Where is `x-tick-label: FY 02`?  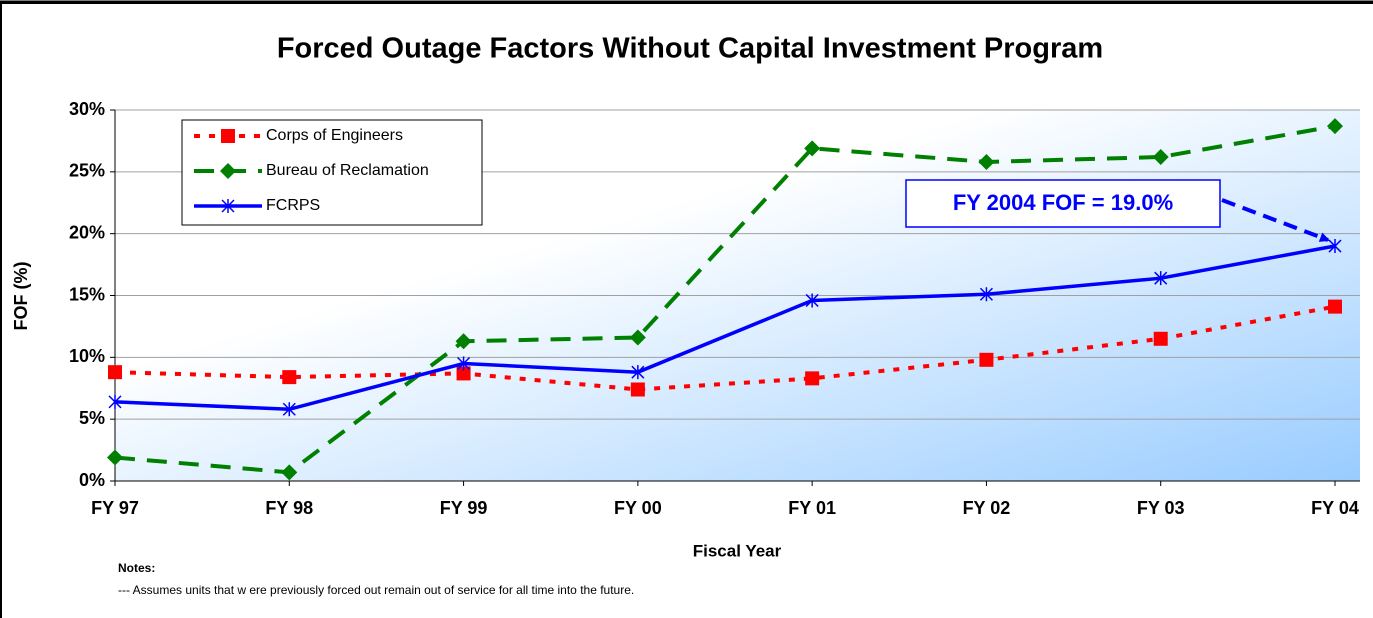
x-tick-label: FY 02 is located at coordinates (987, 508).